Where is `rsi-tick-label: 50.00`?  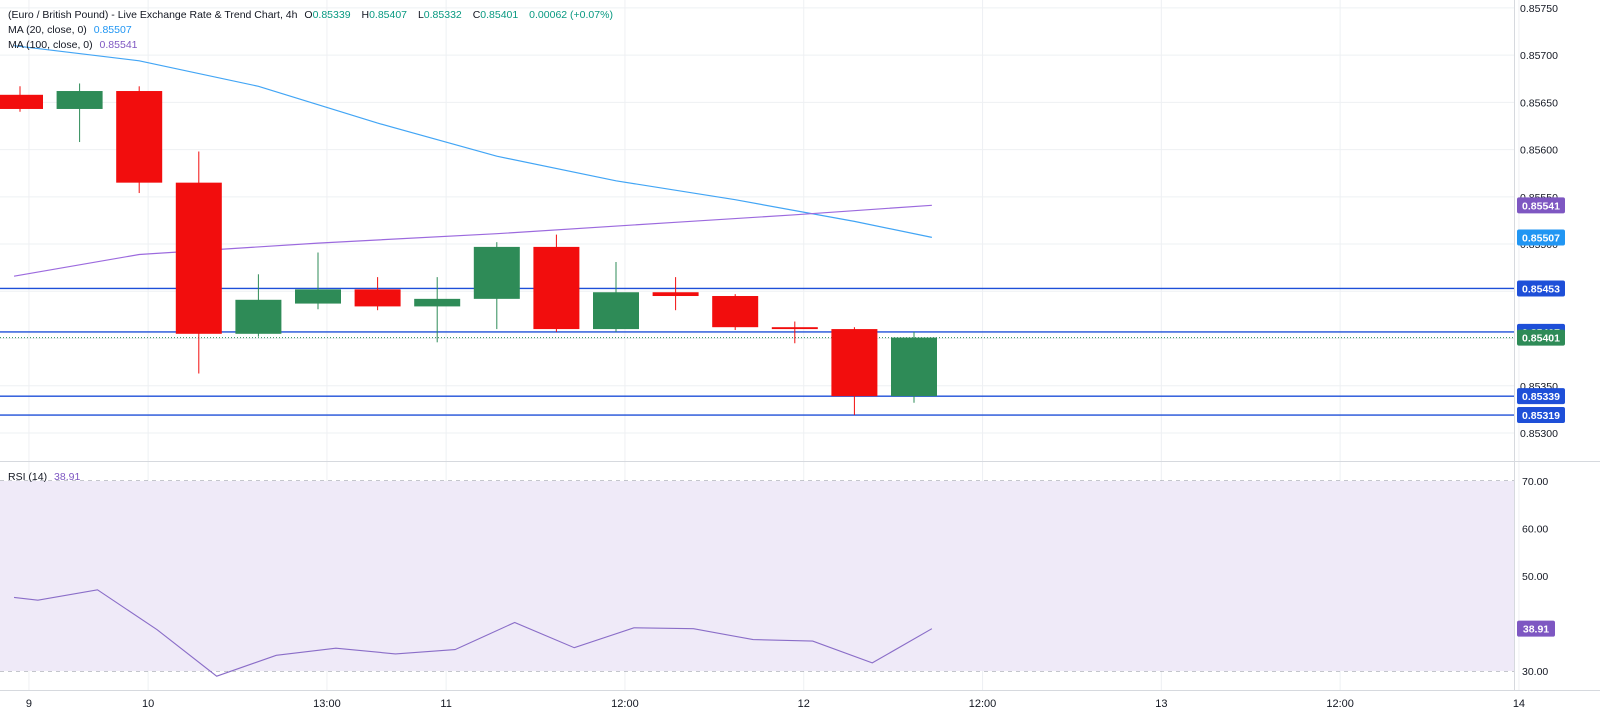 rsi-tick-label: 50.00 is located at coordinates (1535, 577).